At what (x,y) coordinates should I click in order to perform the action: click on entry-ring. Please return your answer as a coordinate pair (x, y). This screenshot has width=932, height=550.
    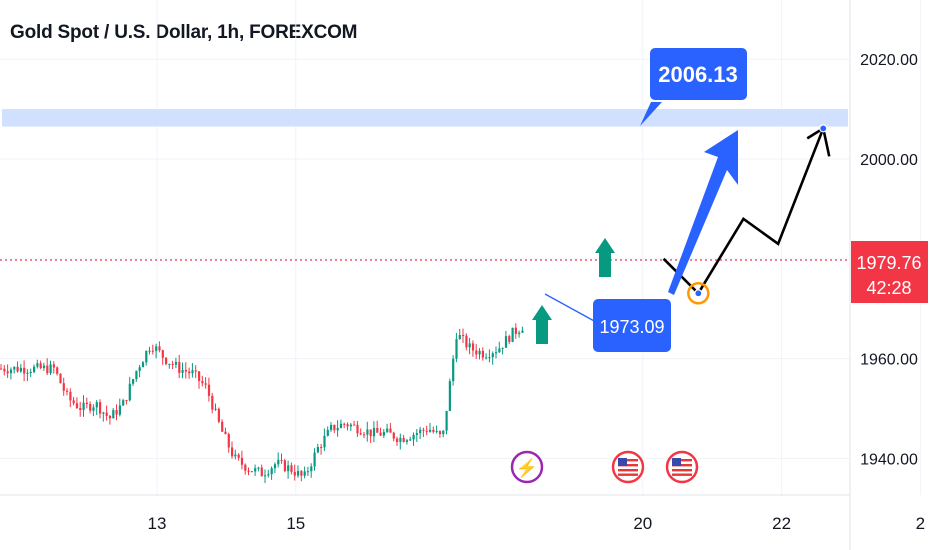
    Looking at the image, I should click on (698, 293).